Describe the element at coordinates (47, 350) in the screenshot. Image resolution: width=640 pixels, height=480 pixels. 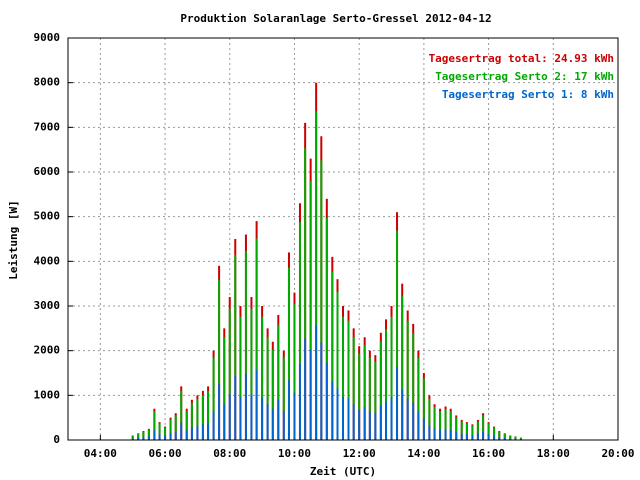
I see `y-tick-label: 2000` at that location.